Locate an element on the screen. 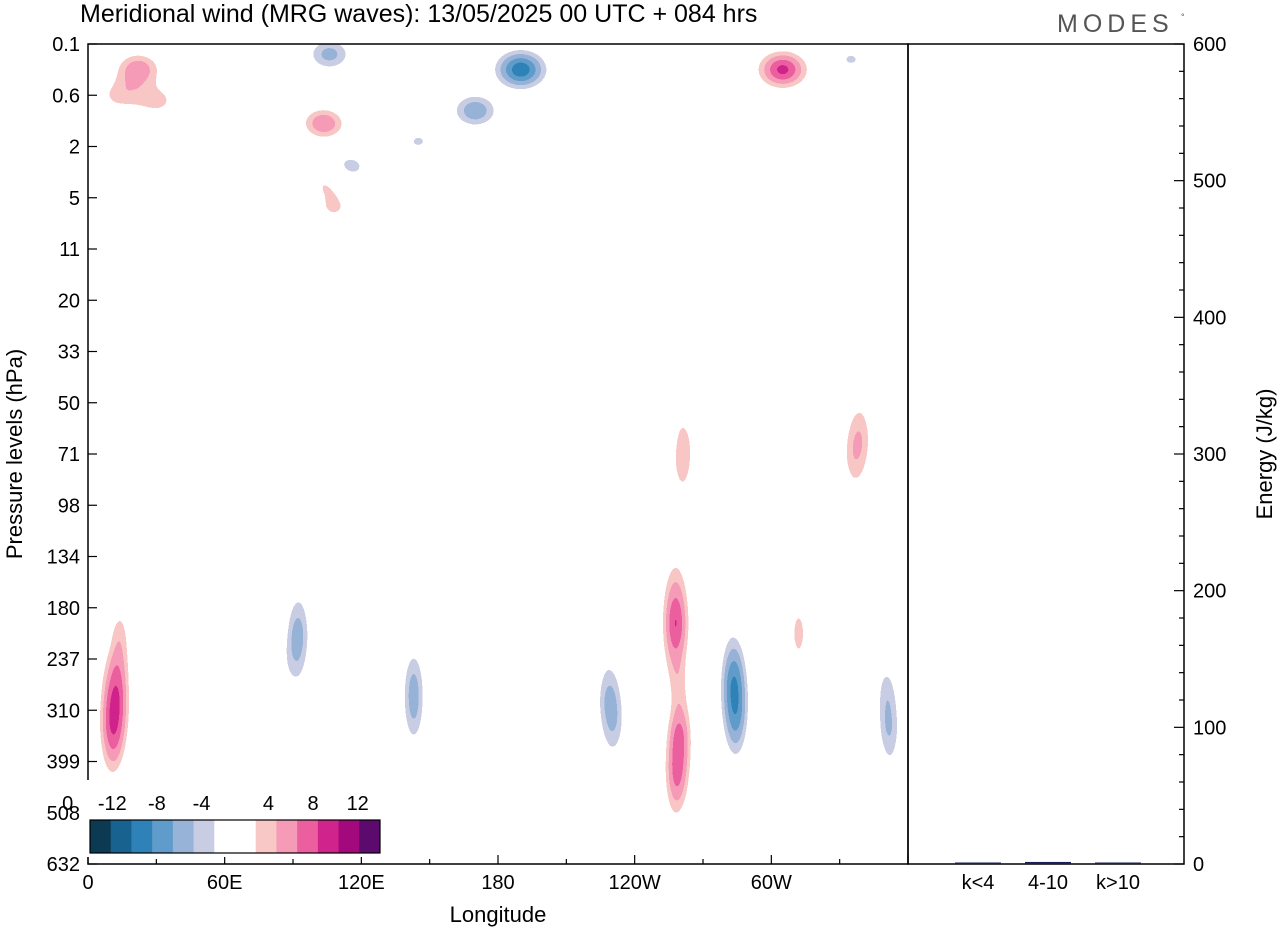 Image resolution: width=1280 pixels, height=930 pixels. longitude-axis: 0 60E 120E 180 120W 60W is located at coordinates (495, 874).